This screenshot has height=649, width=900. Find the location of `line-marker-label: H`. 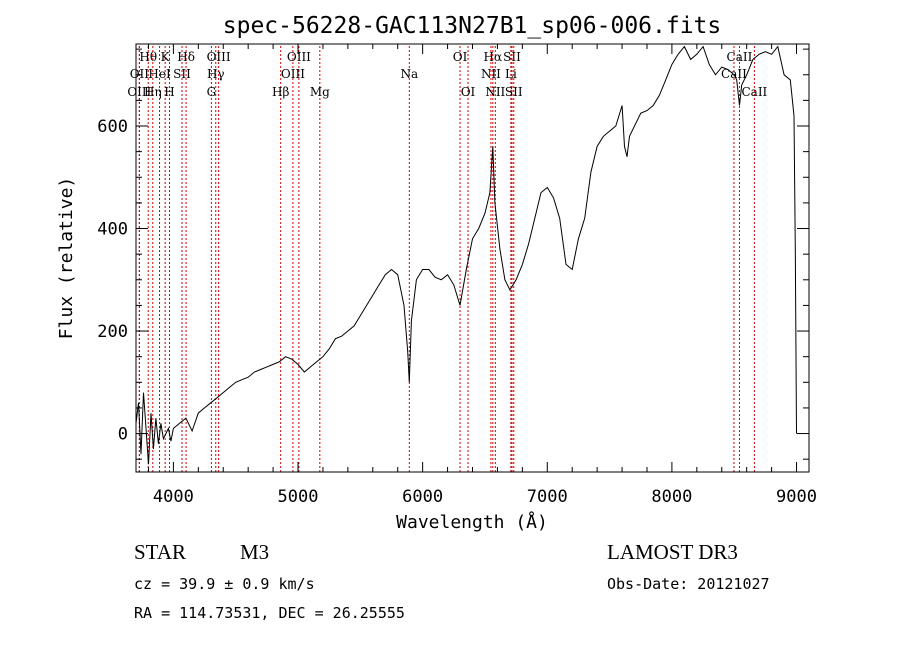

line-marker-label: H is located at coordinates (169, 92).